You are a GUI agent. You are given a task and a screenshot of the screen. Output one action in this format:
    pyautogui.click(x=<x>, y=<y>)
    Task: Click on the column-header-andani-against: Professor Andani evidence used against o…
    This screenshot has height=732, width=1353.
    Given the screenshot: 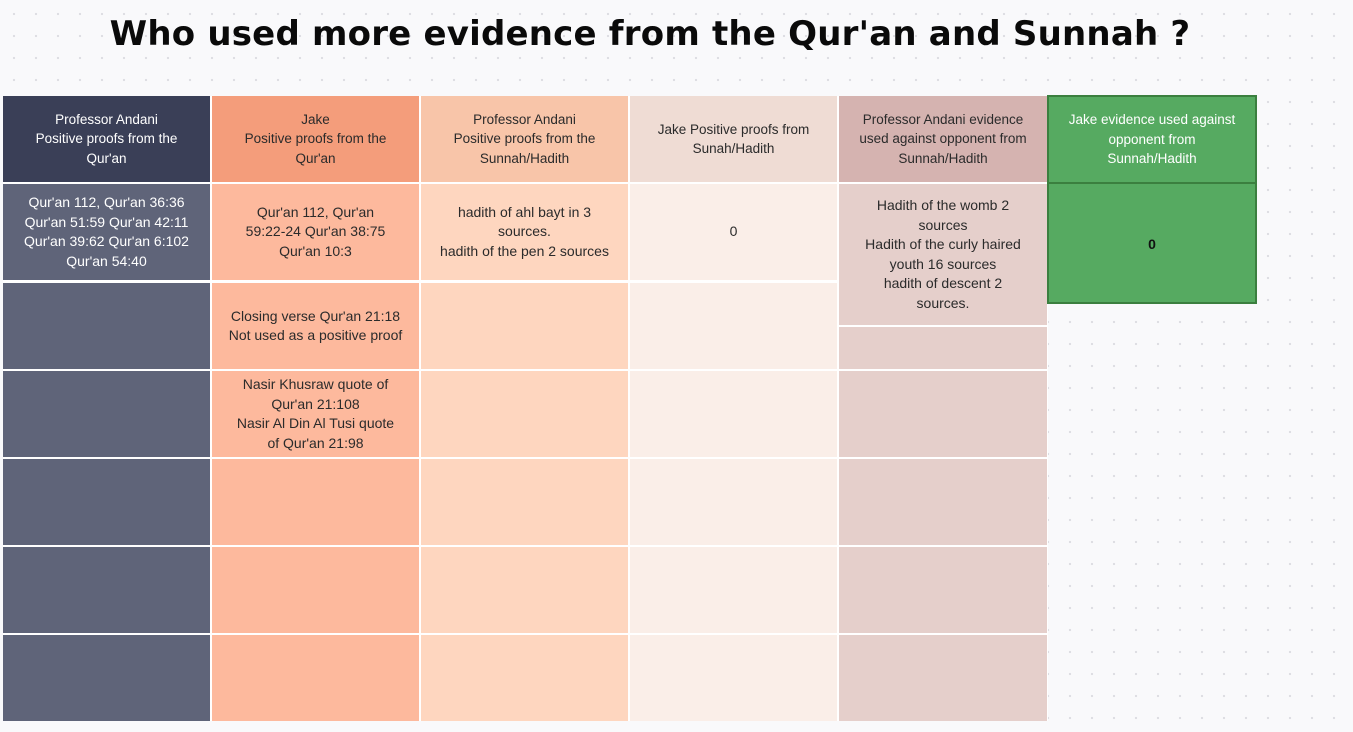 What is the action you would take?
    pyautogui.click(x=943, y=139)
    